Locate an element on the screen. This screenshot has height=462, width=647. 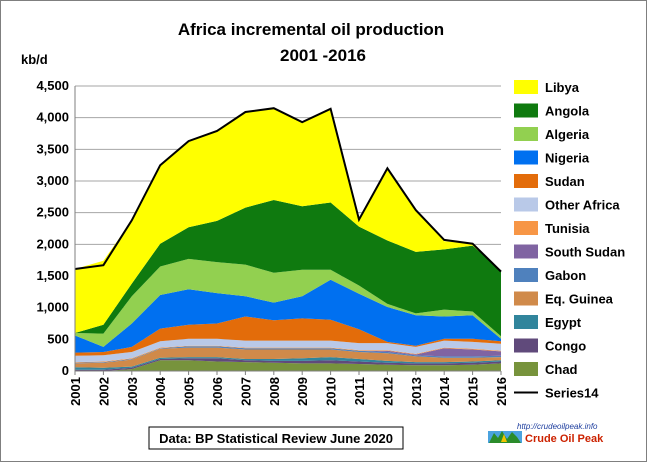
legend-label-angola: Angola is located at coordinates (567, 111).